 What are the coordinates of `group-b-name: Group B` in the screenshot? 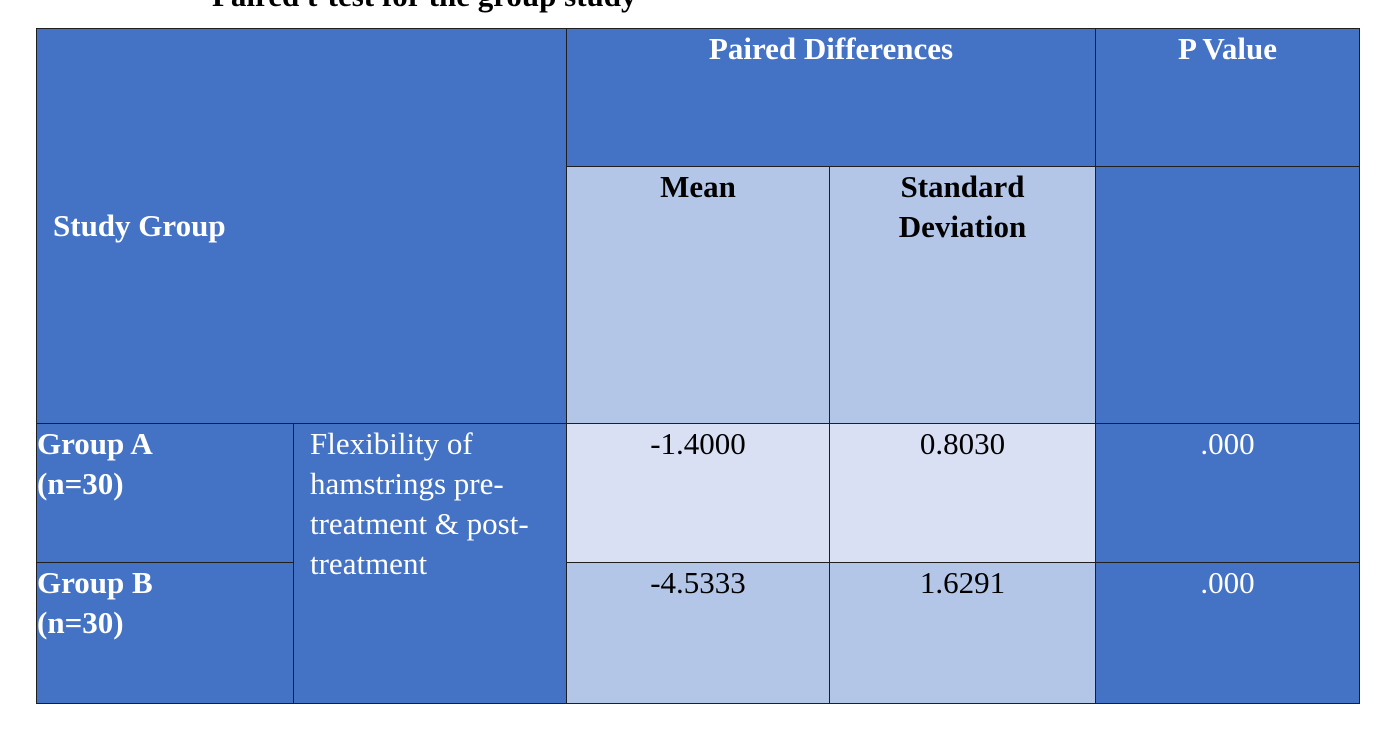 It's located at (95, 582).